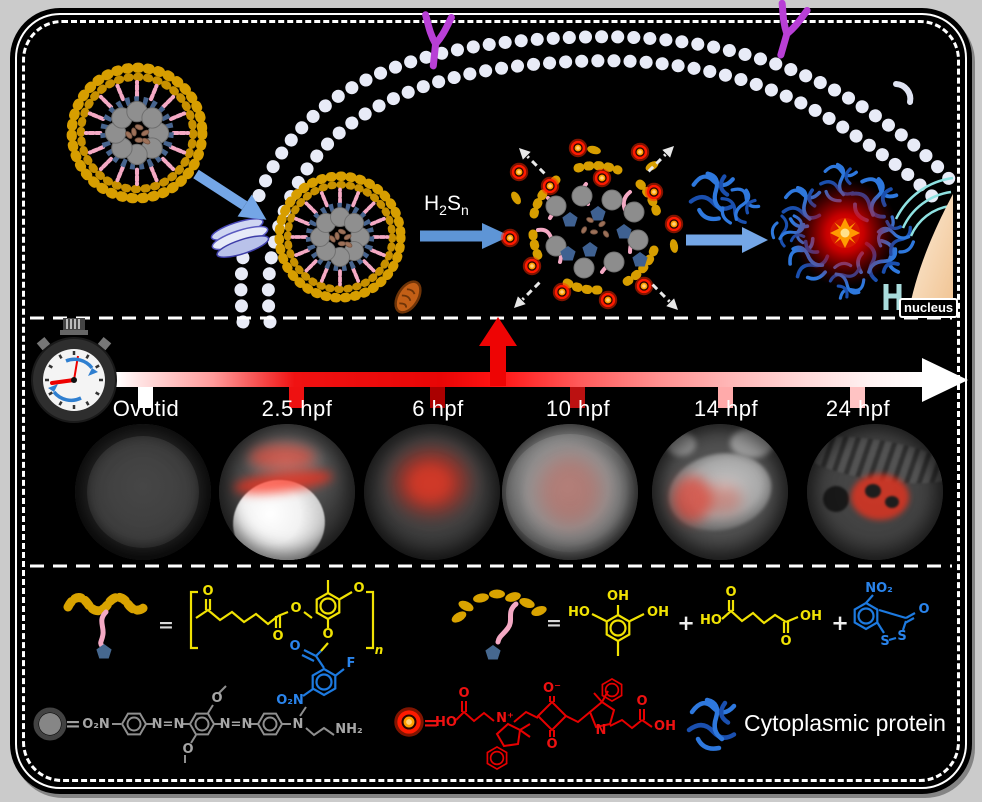 Image resolution: width=982 pixels, height=802 pixels. What do you see at coordinates (570, 492) in the screenshot?
I see `embryo-image-10hpf` at bounding box center [570, 492].